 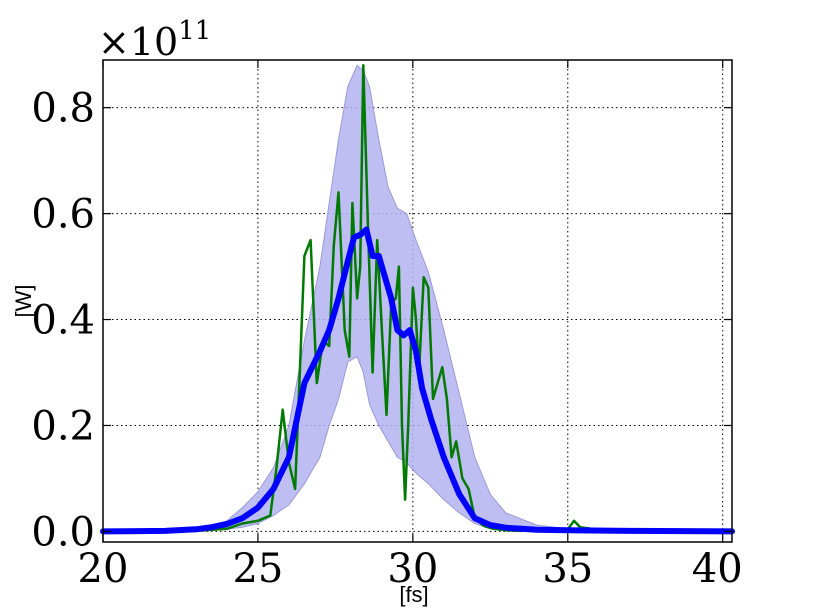 What do you see at coordinates (63, 426) in the screenshot?
I see `y-tick-label: 0.2` at bounding box center [63, 426].